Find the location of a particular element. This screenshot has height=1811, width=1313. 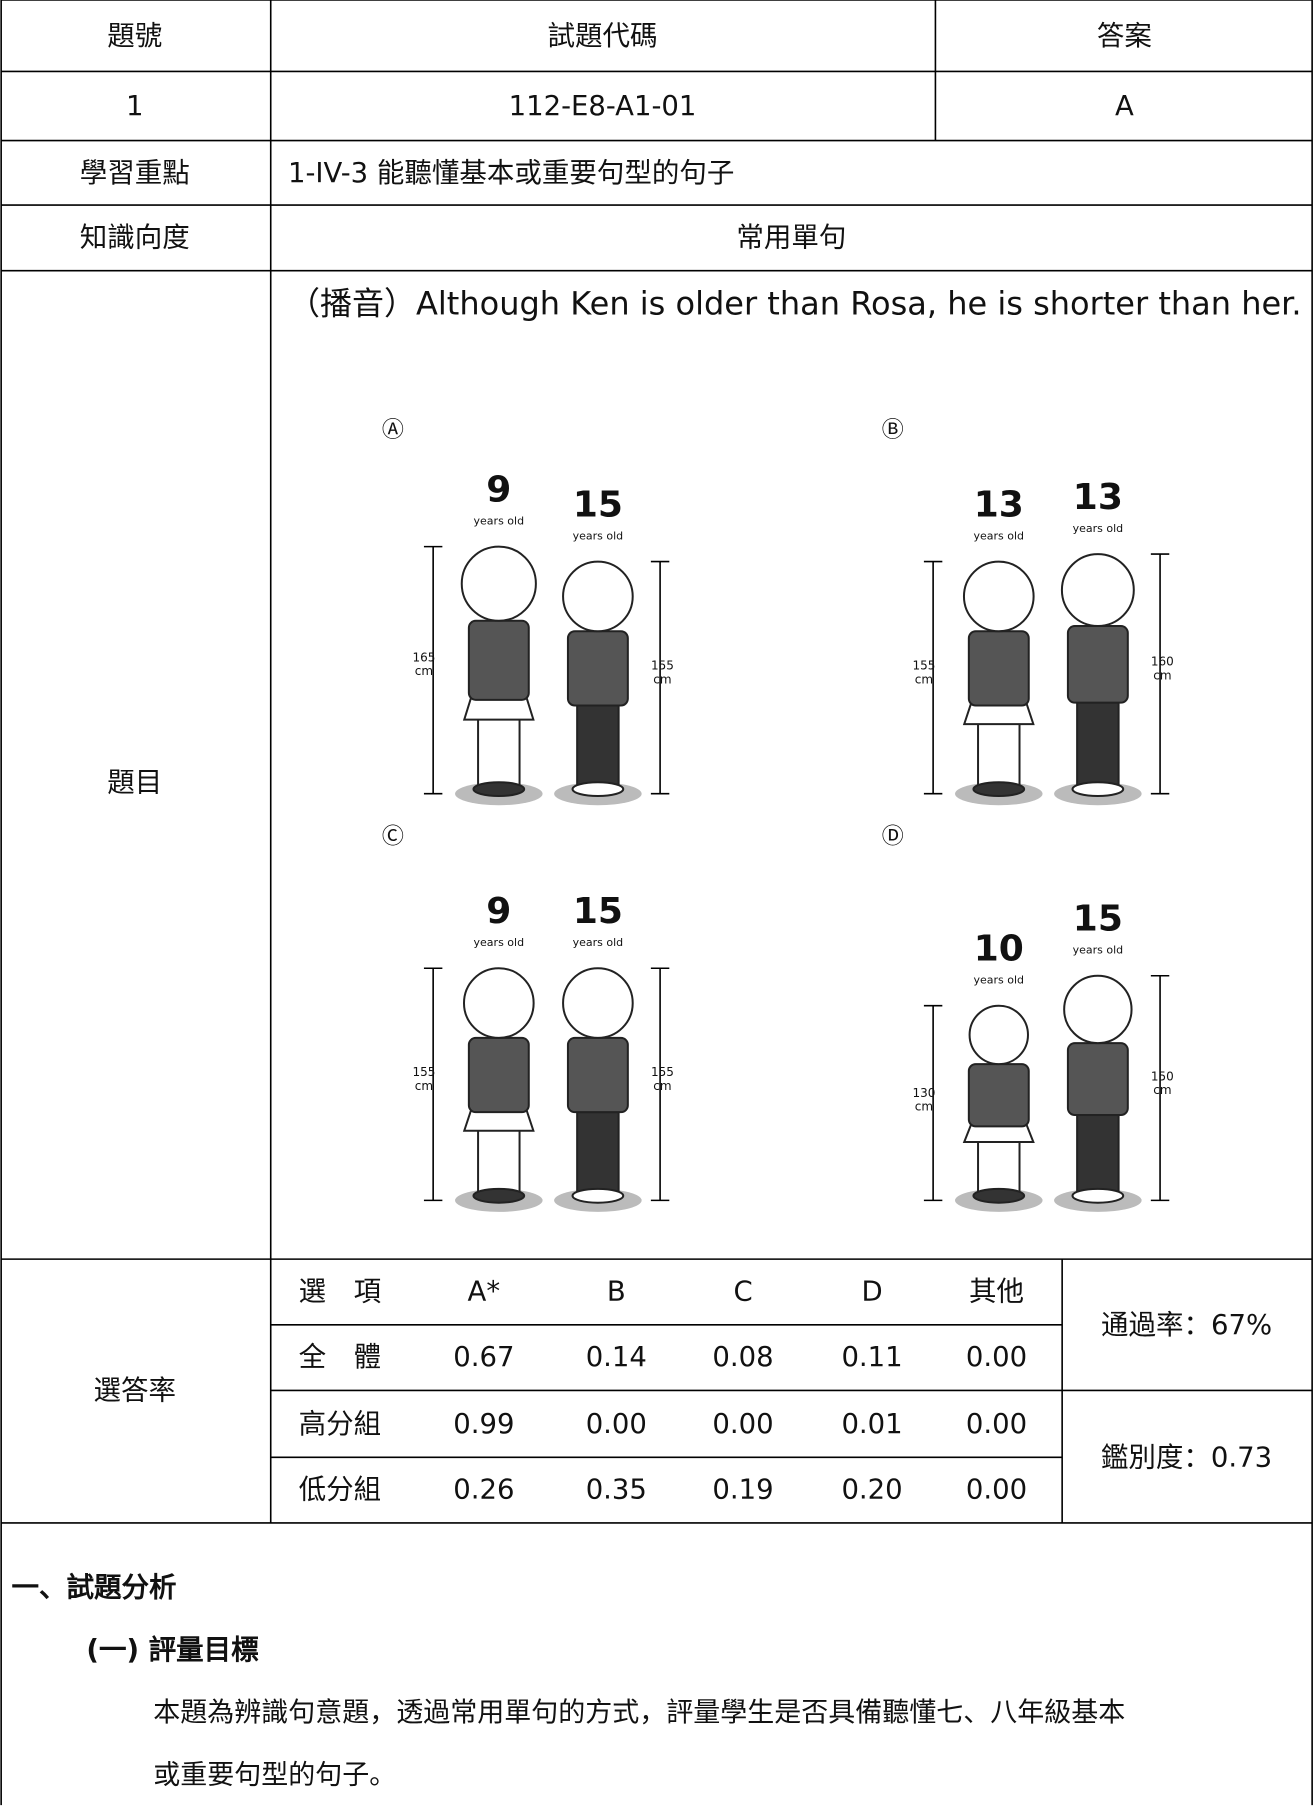

stats-header: 其他 is located at coordinates (996, 1292).